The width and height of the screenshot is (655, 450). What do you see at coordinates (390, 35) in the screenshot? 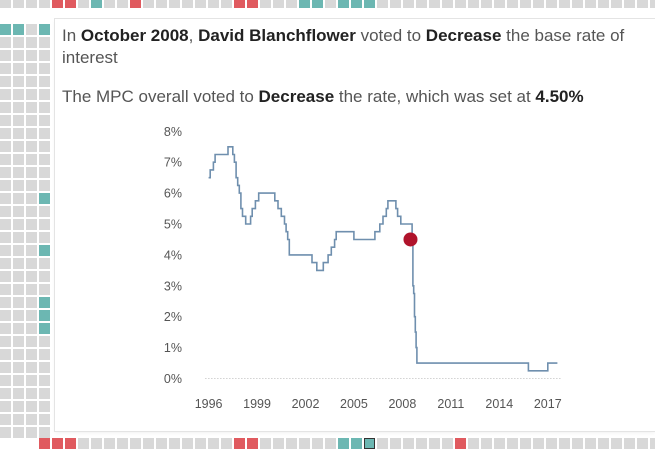
I see `headline-mid: voted to` at bounding box center [390, 35].